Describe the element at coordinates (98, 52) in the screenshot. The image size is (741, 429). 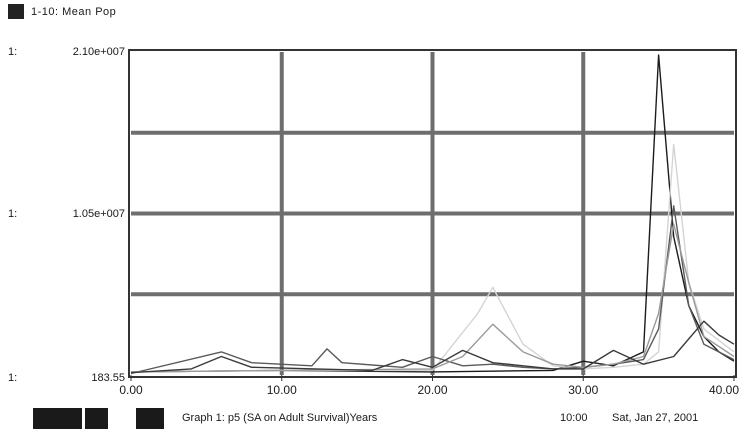
I see `y-tick-label-top: 2.10e+007` at that location.